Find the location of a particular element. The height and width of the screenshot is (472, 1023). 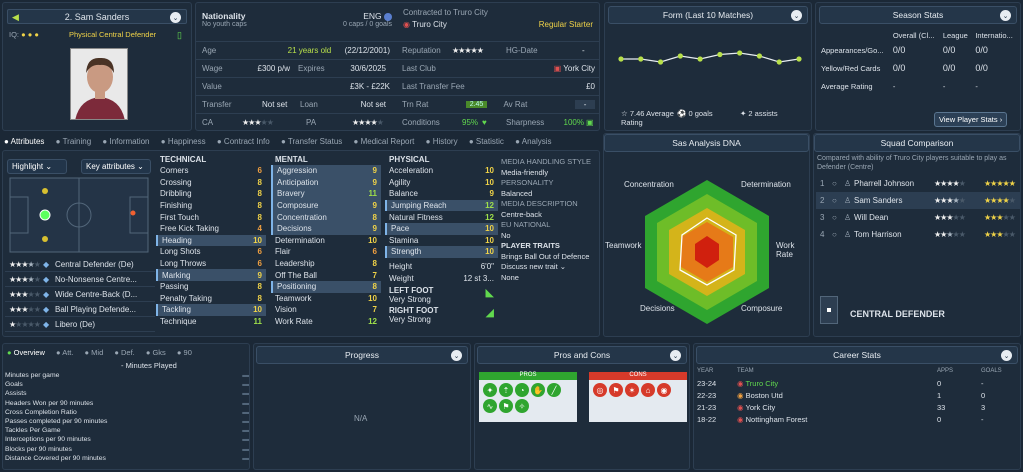

tab-overview: ● Overview is located at coordinates (26, 352).